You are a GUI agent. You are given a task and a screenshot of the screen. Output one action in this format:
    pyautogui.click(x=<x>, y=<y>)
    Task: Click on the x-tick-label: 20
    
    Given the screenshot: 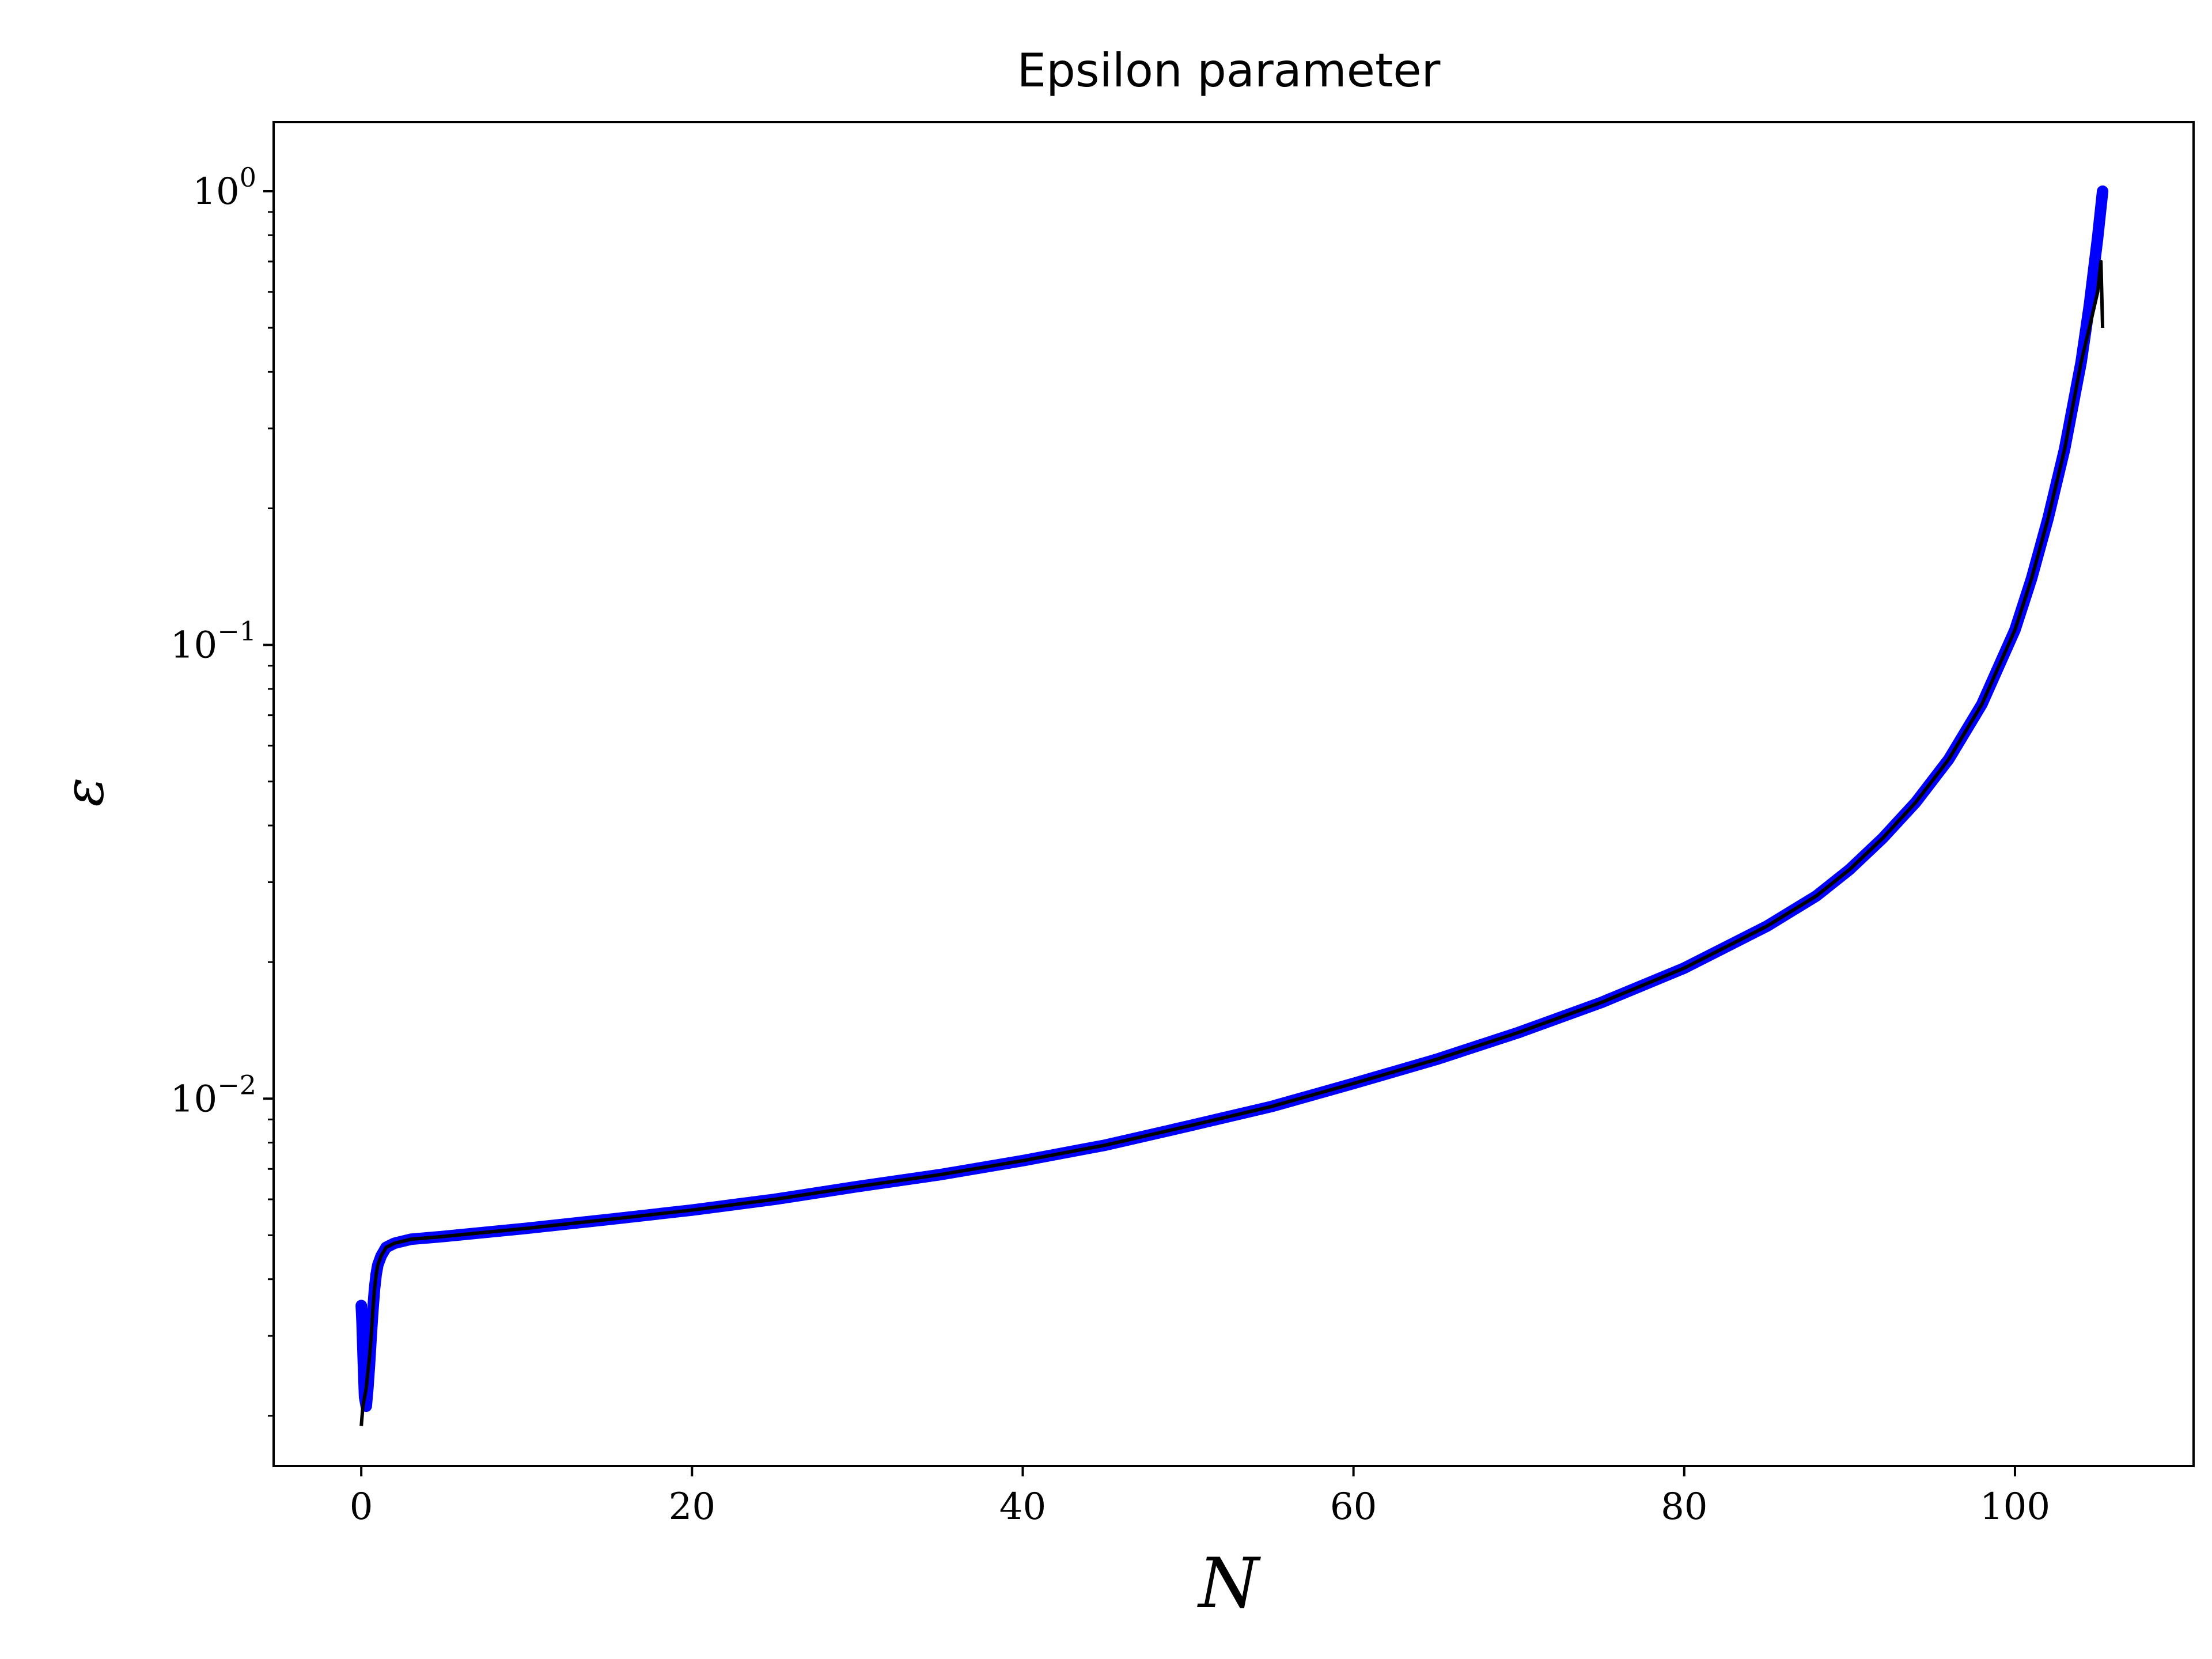 What is the action you would take?
    pyautogui.click(x=692, y=1507)
    